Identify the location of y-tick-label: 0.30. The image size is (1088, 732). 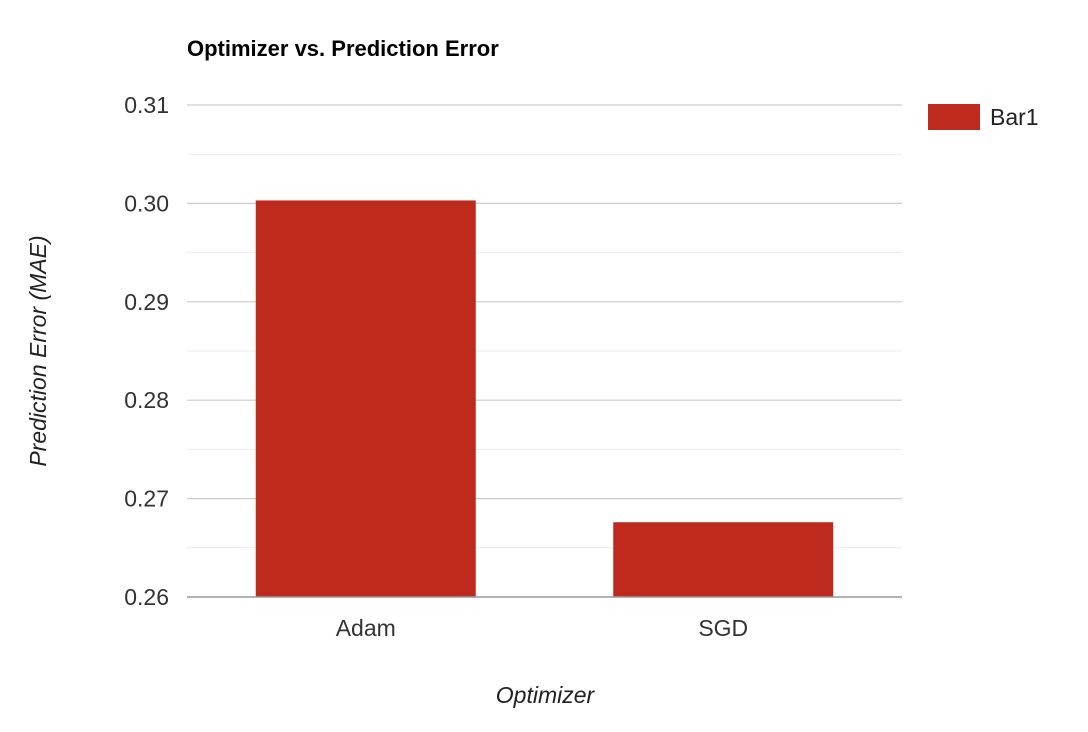
(146, 203).